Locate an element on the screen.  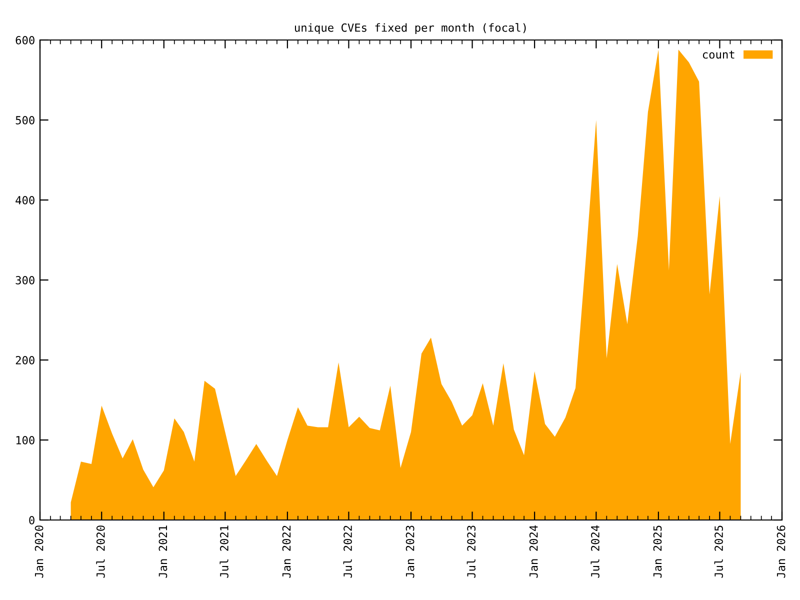
x-tick-label: Jan 2020 is located at coordinates (39, 552).